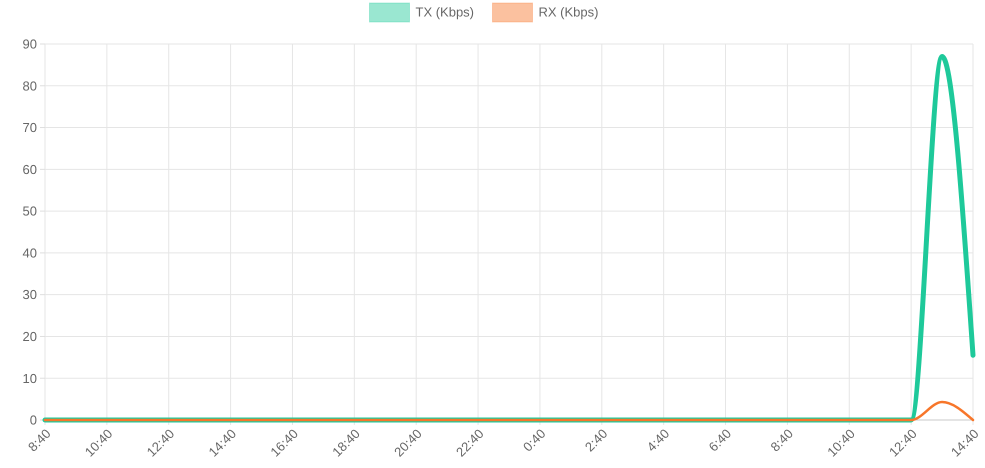  What do you see at coordinates (29, 128) in the screenshot?
I see `y-tick-label: 70` at bounding box center [29, 128].